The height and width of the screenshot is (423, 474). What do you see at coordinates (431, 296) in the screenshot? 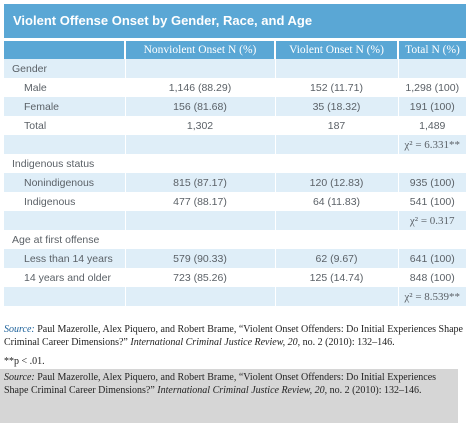
I see `chi-square-stat: χ² = 8.539**` at bounding box center [431, 296].